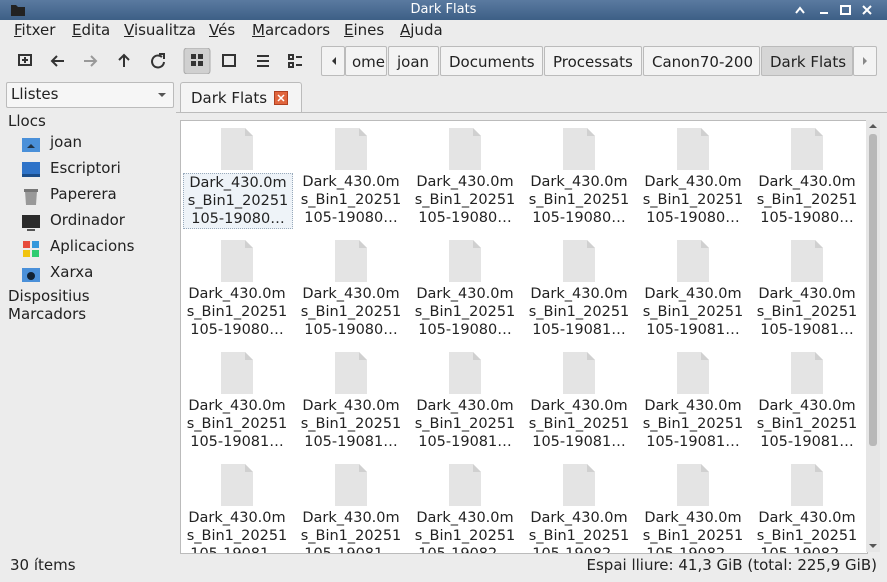 This screenshot has width=887, height=582. What do you see at coordinates (87, 220) in the screenshot?
I see `place-item: Ordinador` at bounding box center [87, 220].